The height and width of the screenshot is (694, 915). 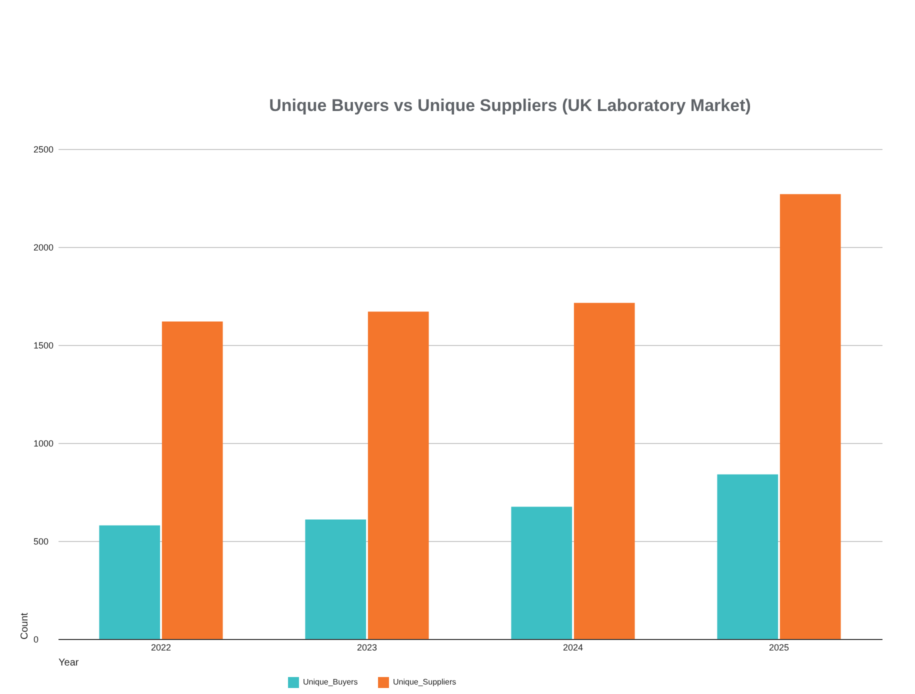 I want to click on legend-label: Unique_Suppliers, so click(x=424, y=682).